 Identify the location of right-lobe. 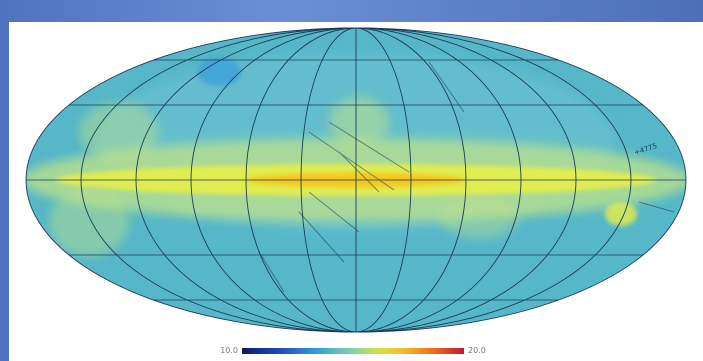
(621, 214).